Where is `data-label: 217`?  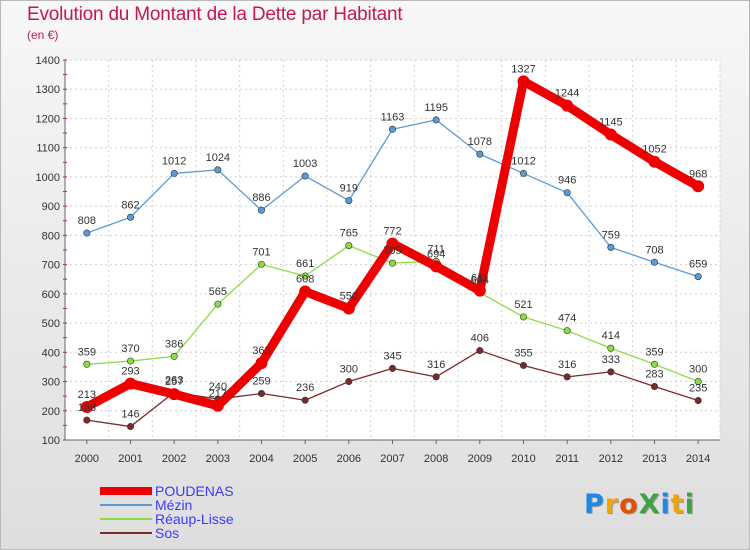
data-label: 217 is located at coordinates (218, 394).